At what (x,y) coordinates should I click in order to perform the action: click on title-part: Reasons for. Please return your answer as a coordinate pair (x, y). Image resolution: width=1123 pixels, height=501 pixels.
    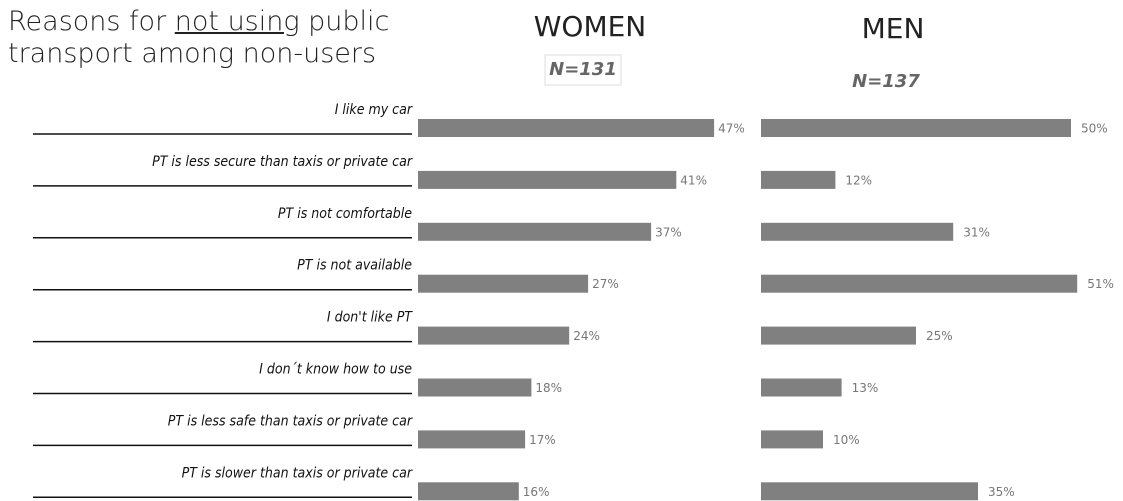
    Looking at the image, I should click on (91, 21).